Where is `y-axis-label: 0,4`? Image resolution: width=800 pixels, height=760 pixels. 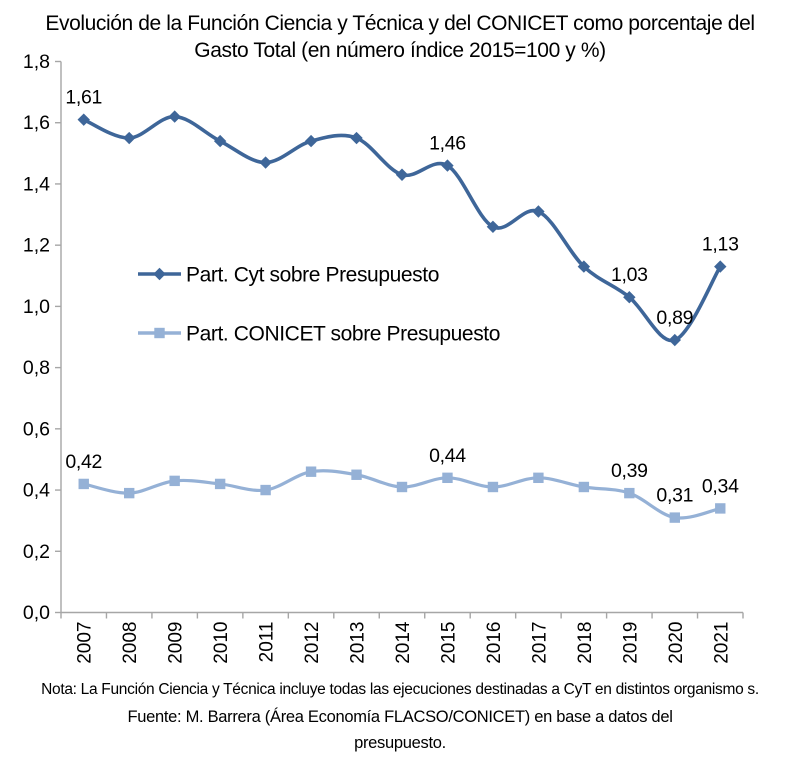 y-axis-label: 0,4 is located at coordinates (36, 491).